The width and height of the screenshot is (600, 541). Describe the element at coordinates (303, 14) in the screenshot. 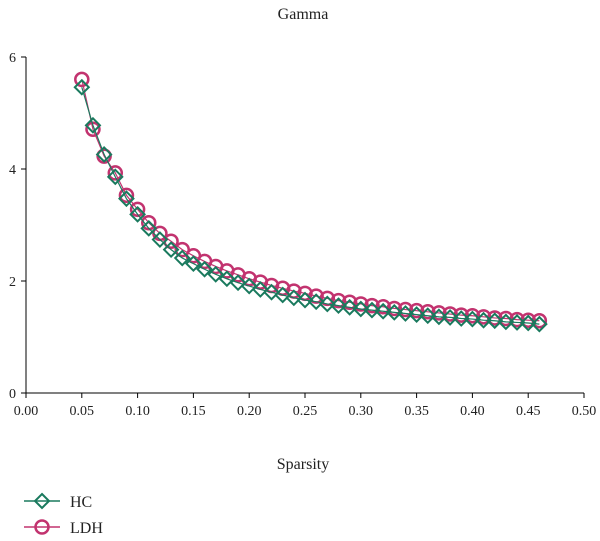

I see `chart-title: Gamma` at that location.